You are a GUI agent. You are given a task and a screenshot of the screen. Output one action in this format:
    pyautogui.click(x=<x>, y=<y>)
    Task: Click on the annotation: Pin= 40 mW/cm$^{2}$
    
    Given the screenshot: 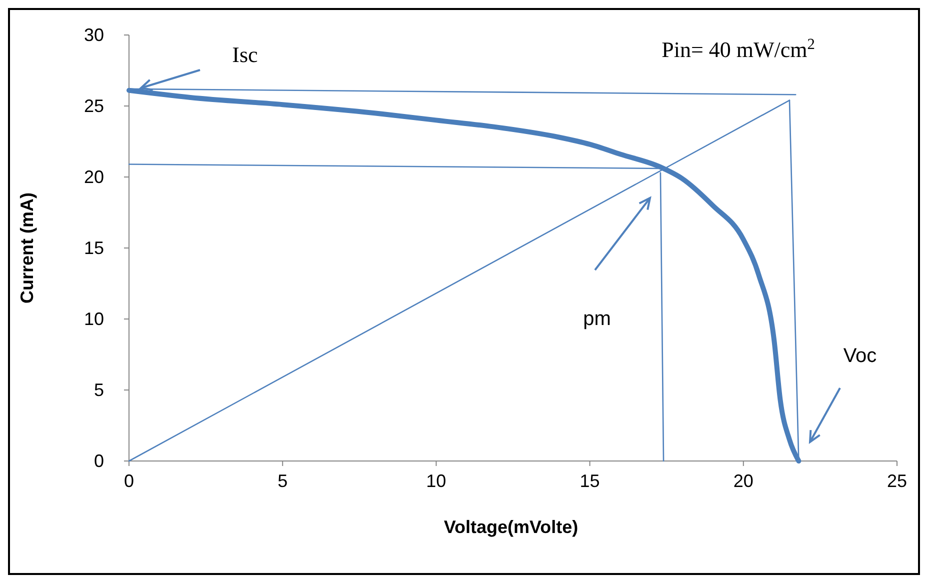 What is the action you would take?
    pyautogui.click(x=738, y=49)
    